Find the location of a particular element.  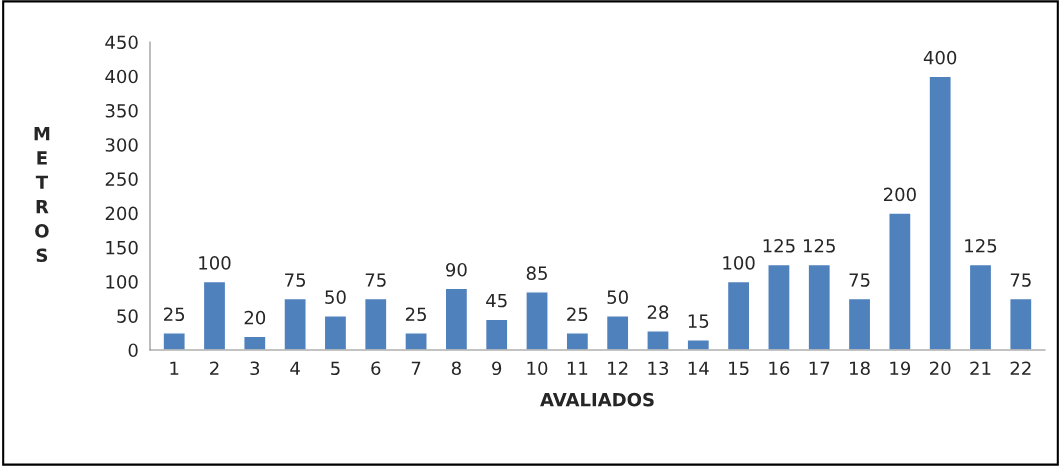

x-tick-label: 18 is located at coordinates (860, 368).